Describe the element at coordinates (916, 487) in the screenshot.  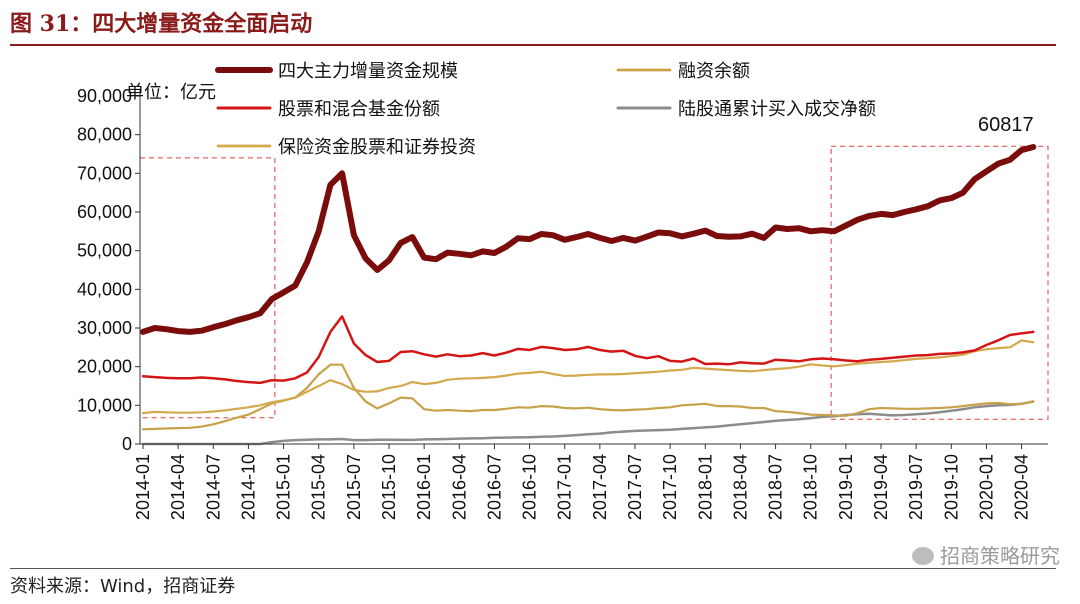
I see `x-tick-label: 2019-07` at that location.